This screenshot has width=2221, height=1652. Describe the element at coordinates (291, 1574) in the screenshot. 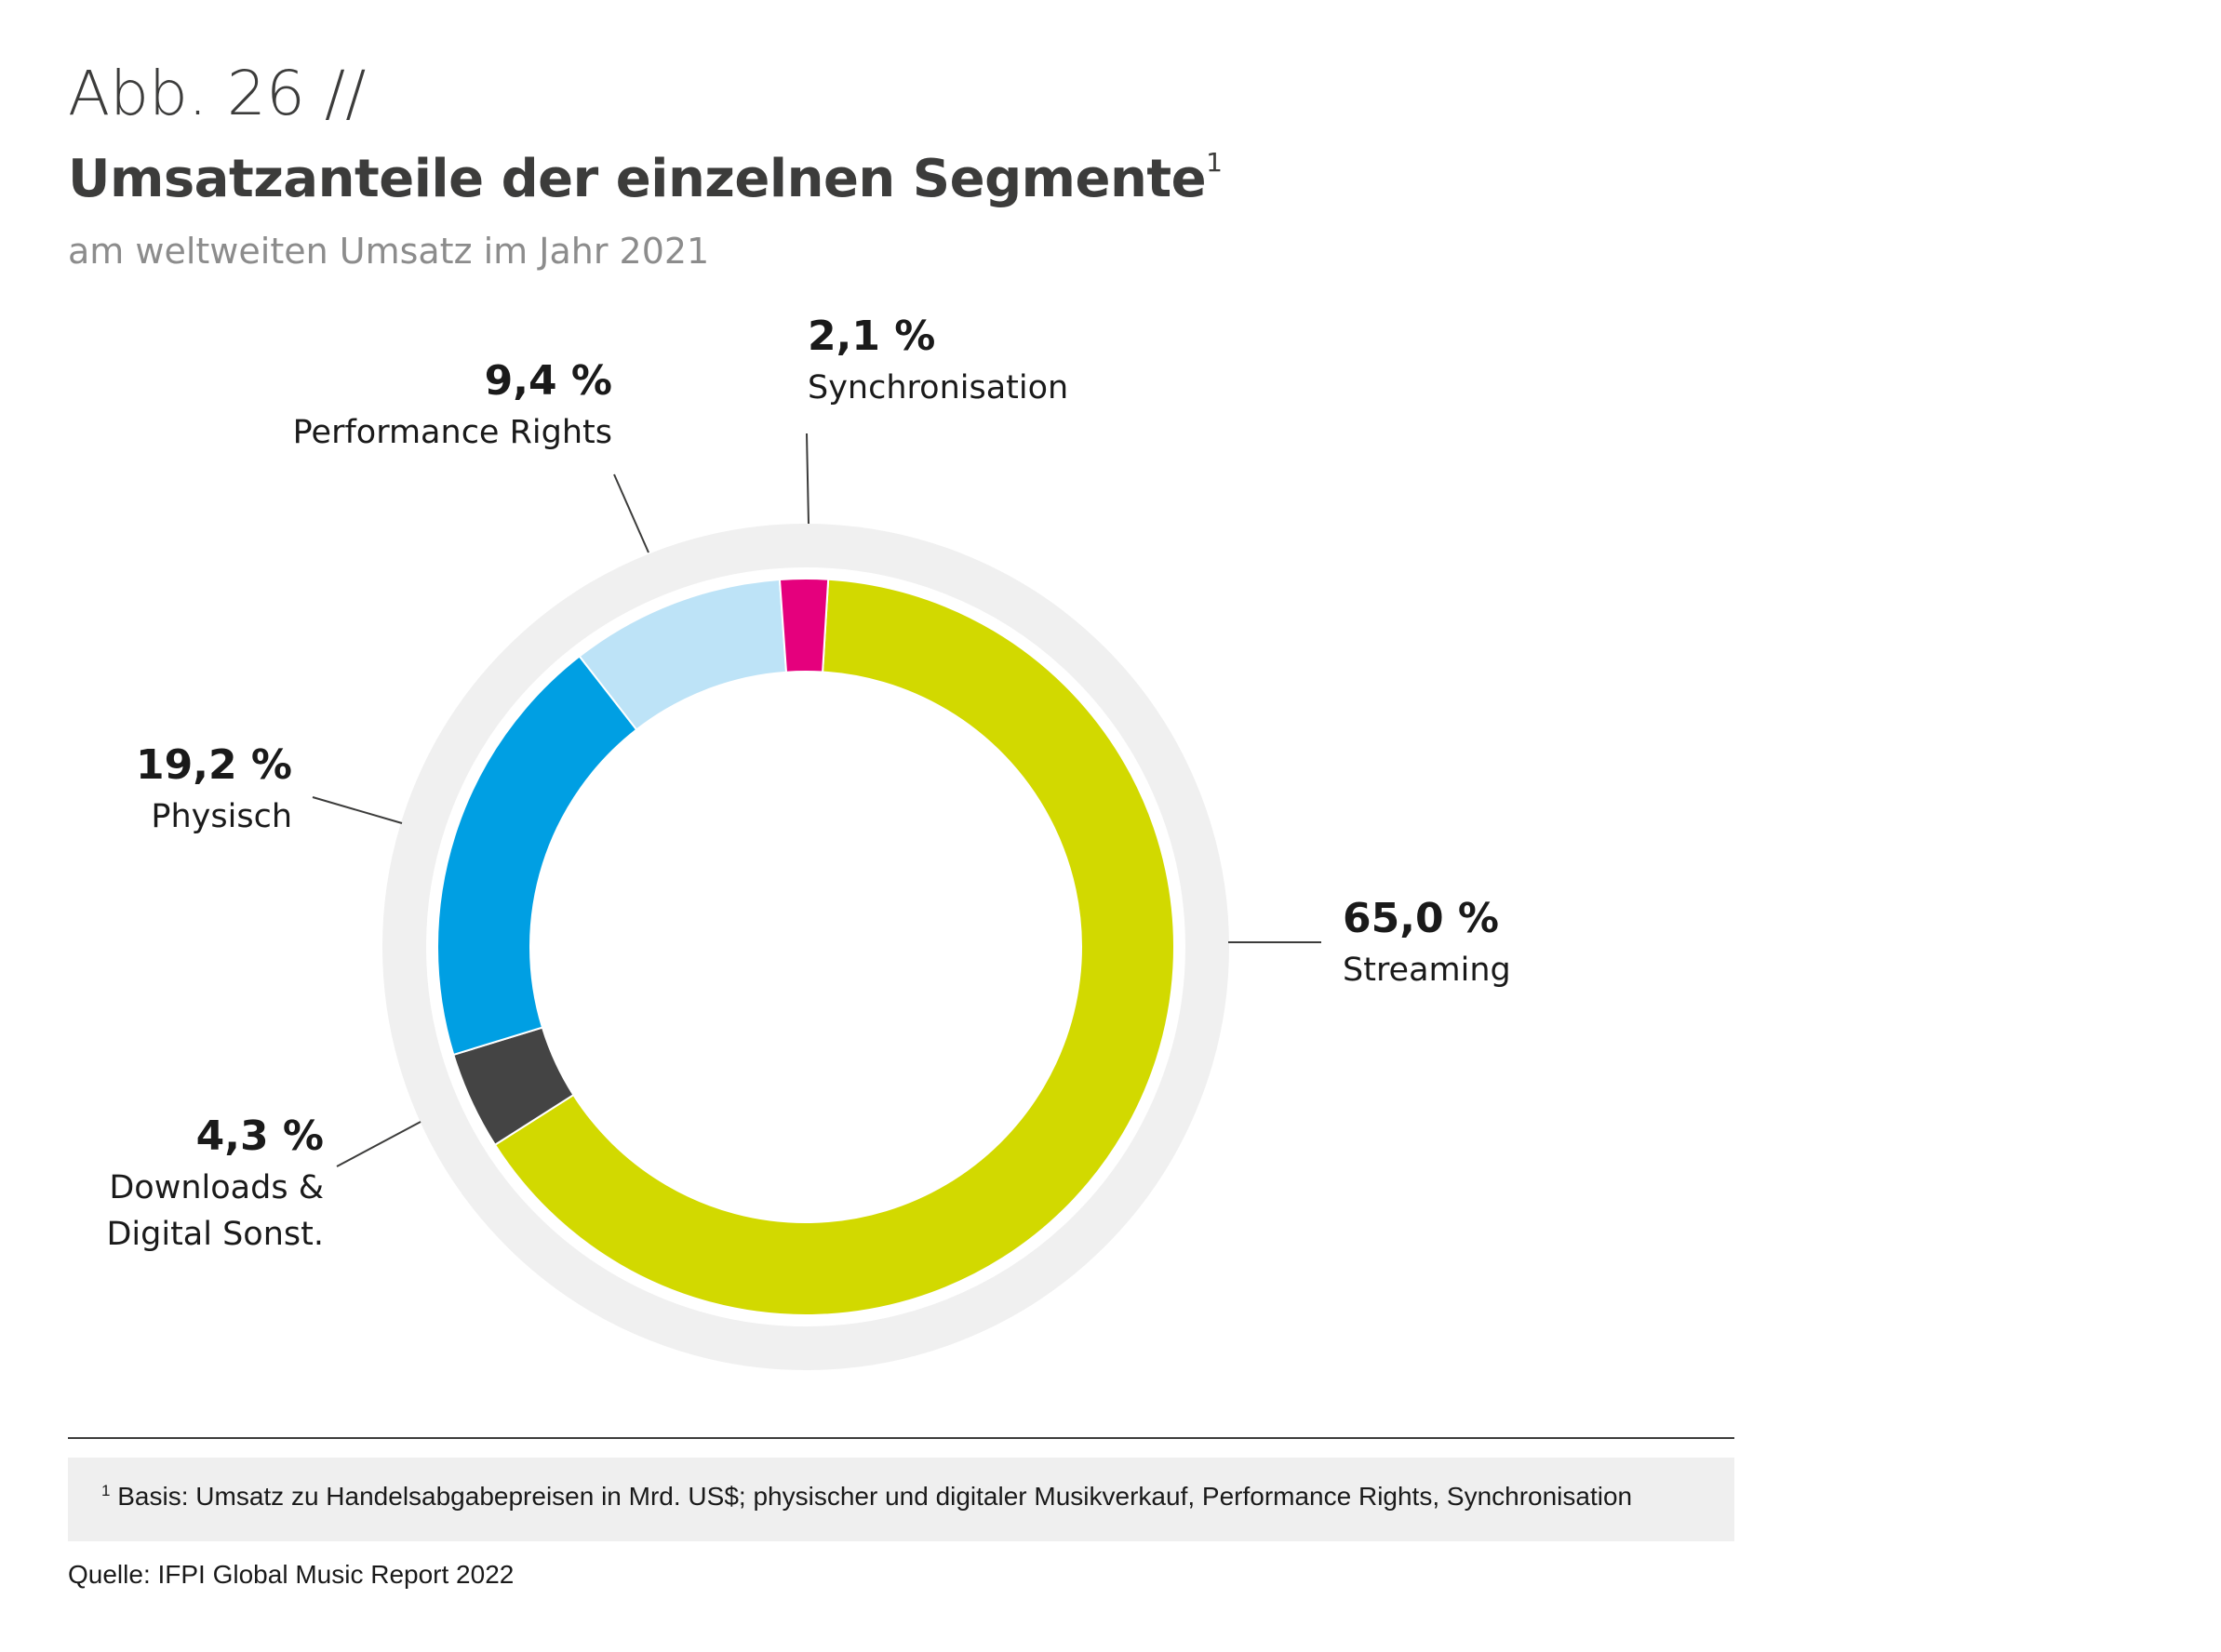

I see `source-note: Quelle: IFPI Global Music Report 2022` at that location.